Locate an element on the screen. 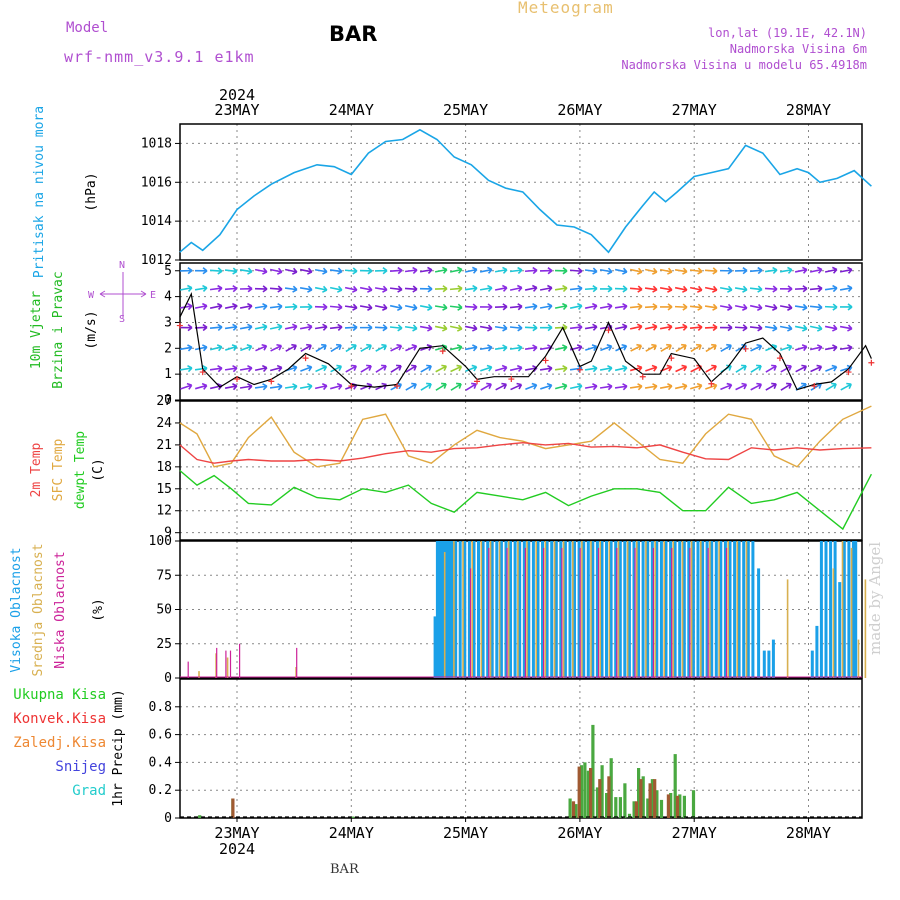 Image resolution: width=900 pixels, height=900 pixels. mid-cloud-axis-title: Srednja Oblacnost is located at coordinates (38, 609).